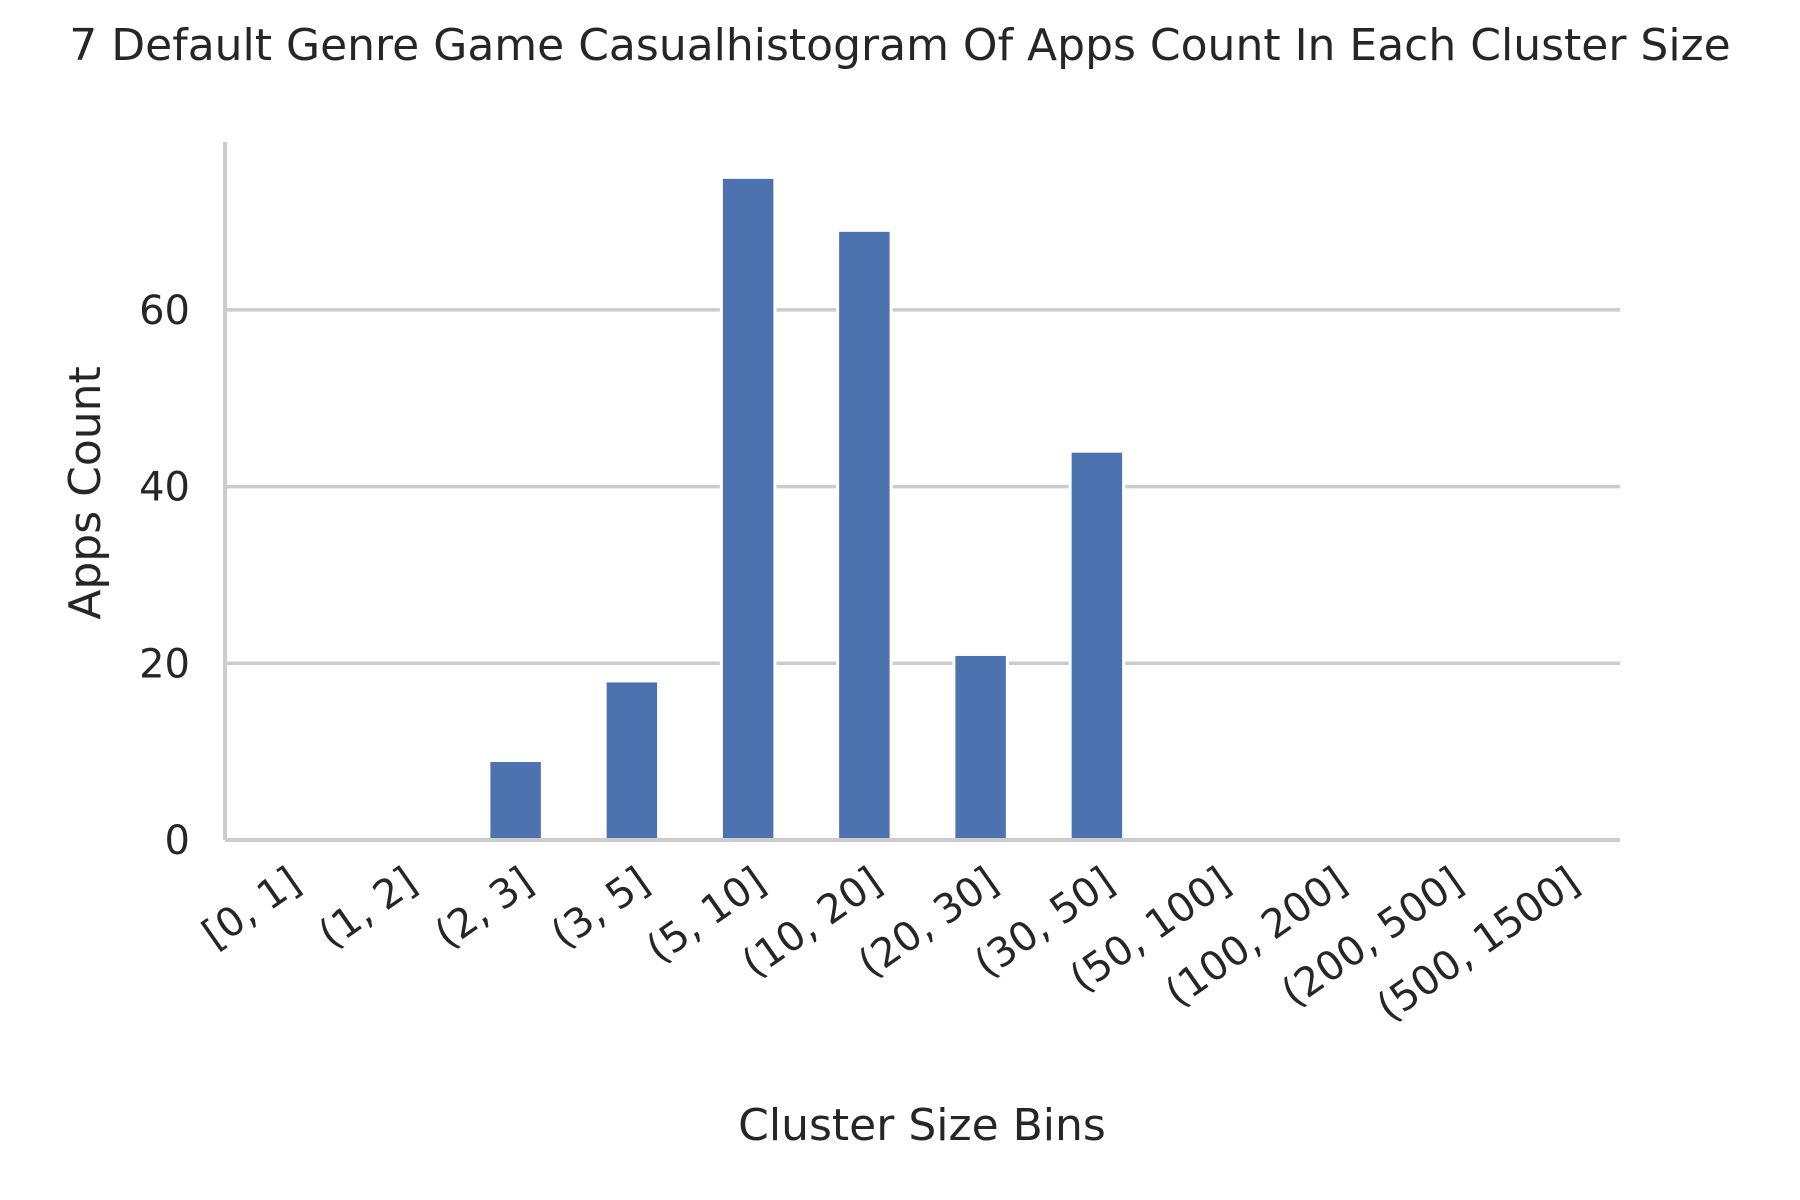 Image resolution: width=1800 pixels, height=1200 pixels. I want to click on x-tick-label: (2, 3], so click(484, 908).